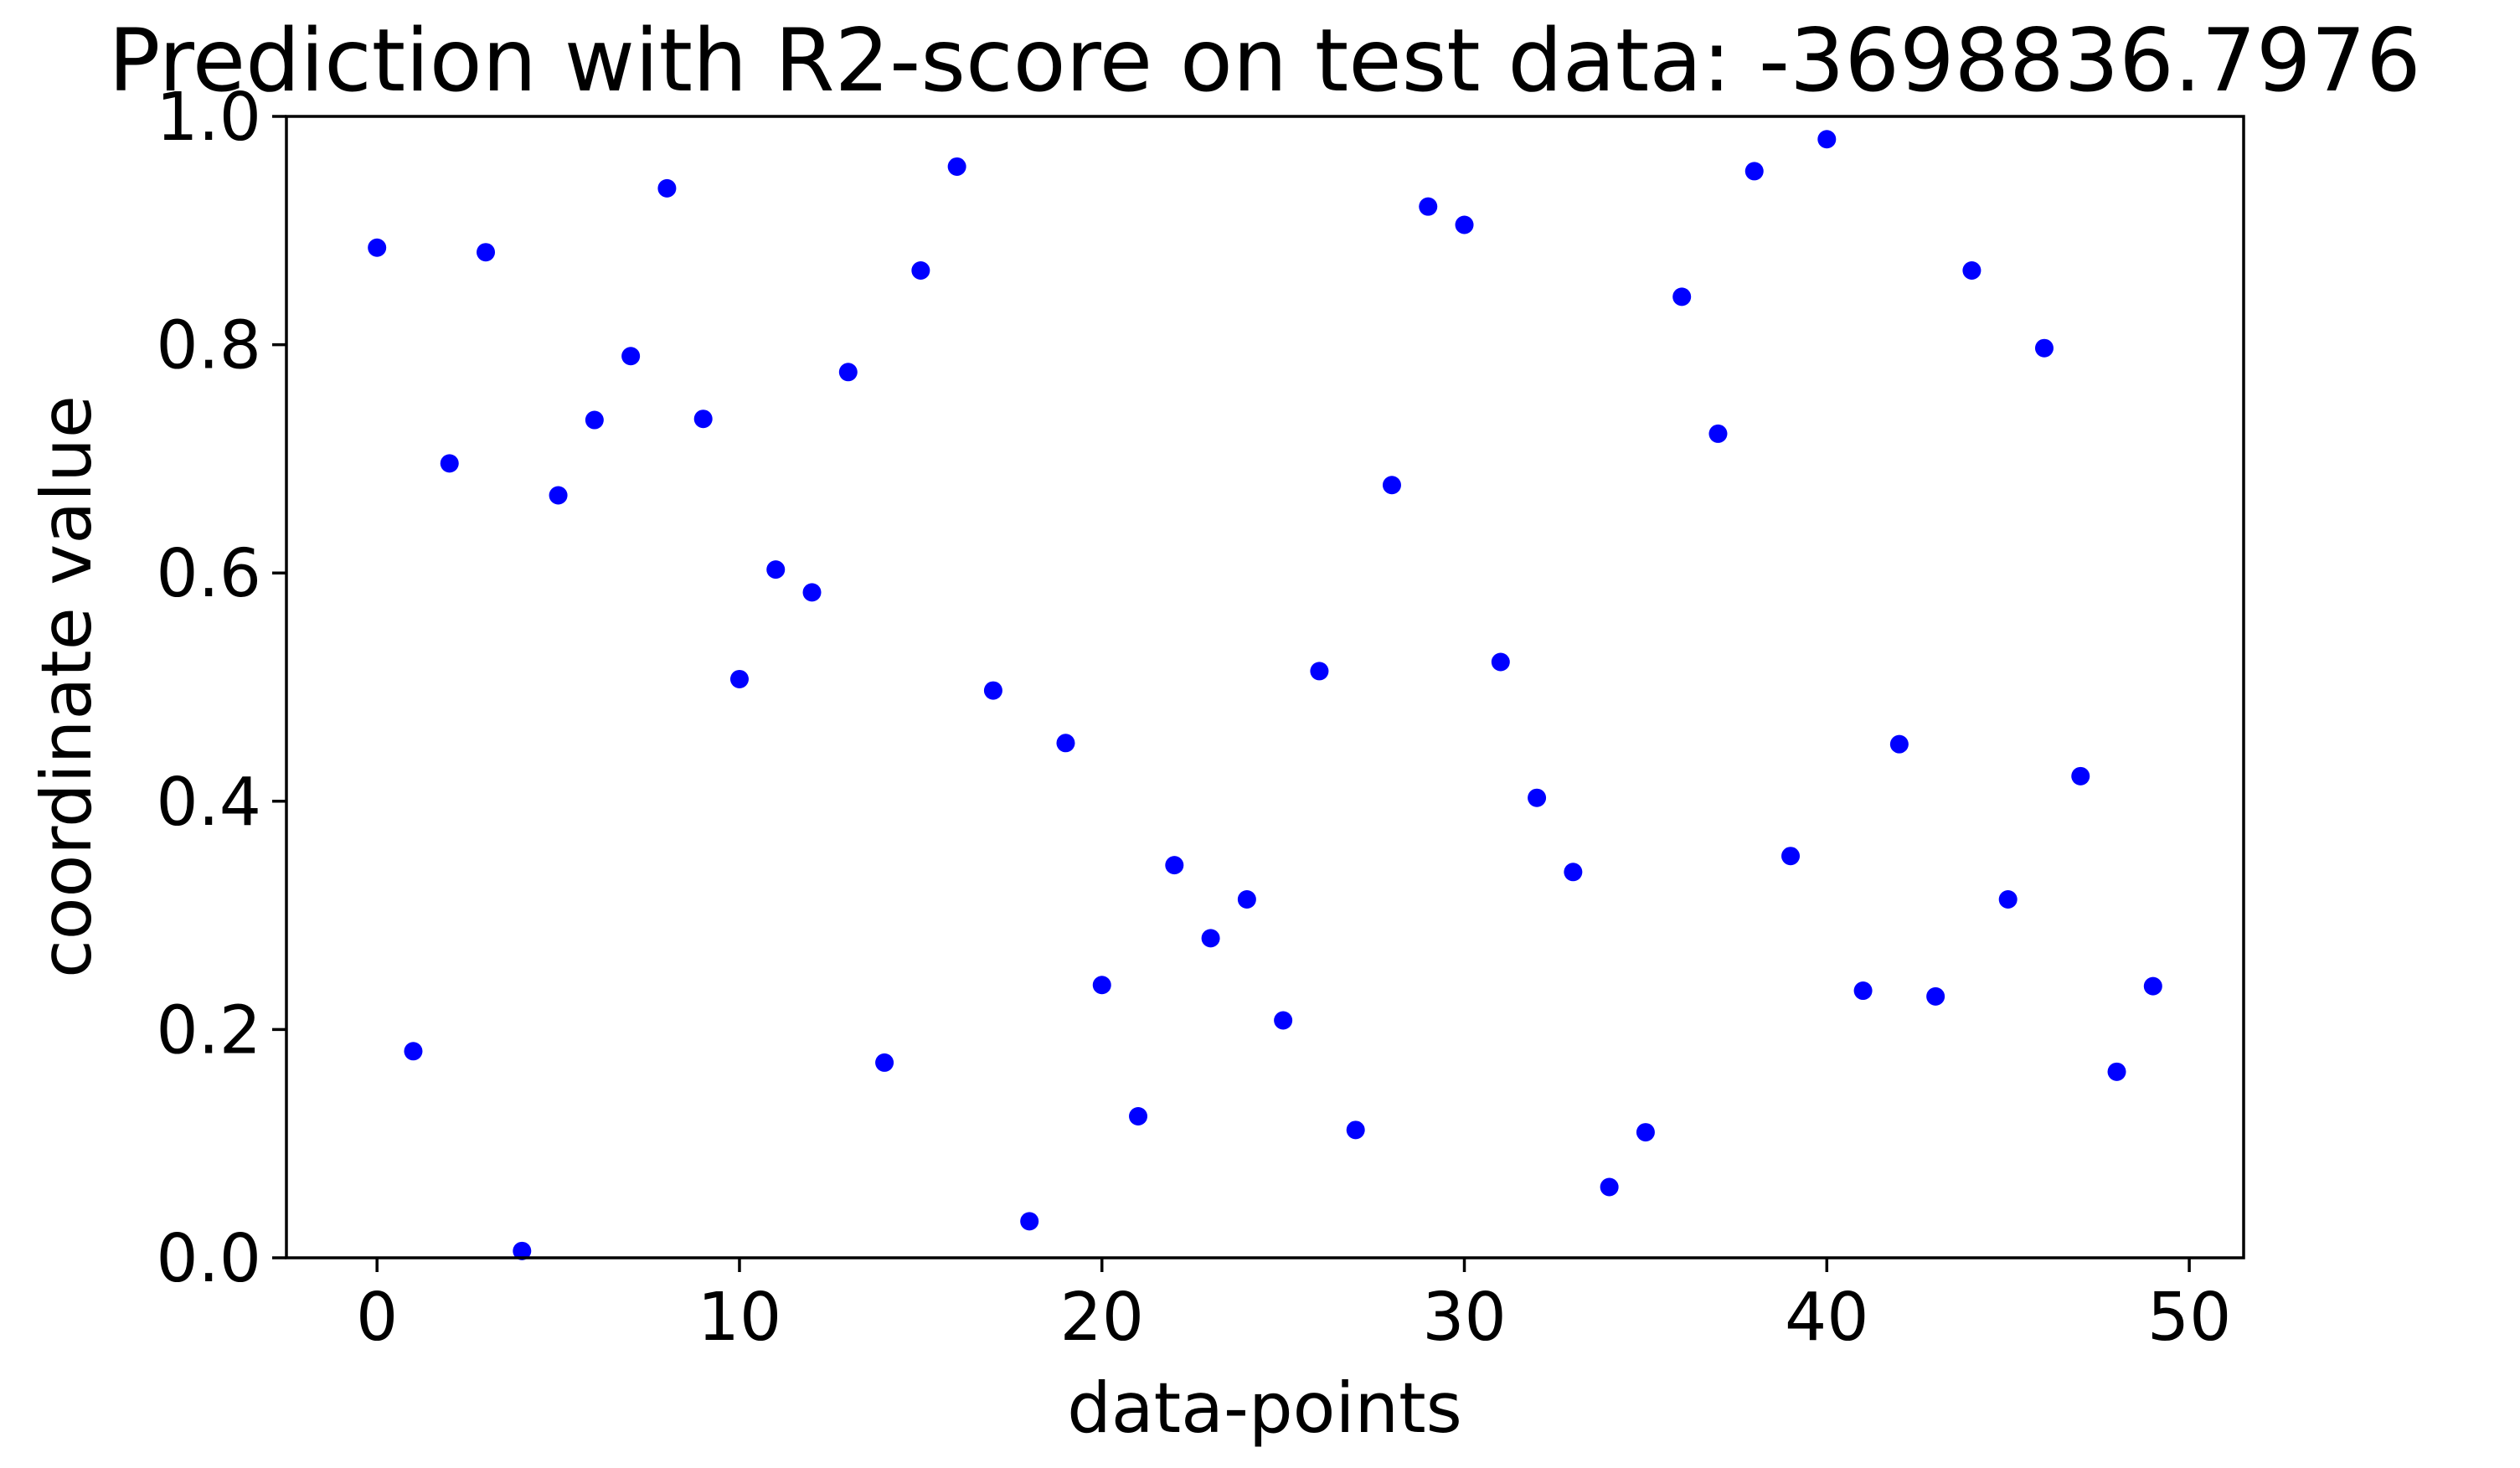  I want to click on x-tick-label: 40, so click(1827, 1317).